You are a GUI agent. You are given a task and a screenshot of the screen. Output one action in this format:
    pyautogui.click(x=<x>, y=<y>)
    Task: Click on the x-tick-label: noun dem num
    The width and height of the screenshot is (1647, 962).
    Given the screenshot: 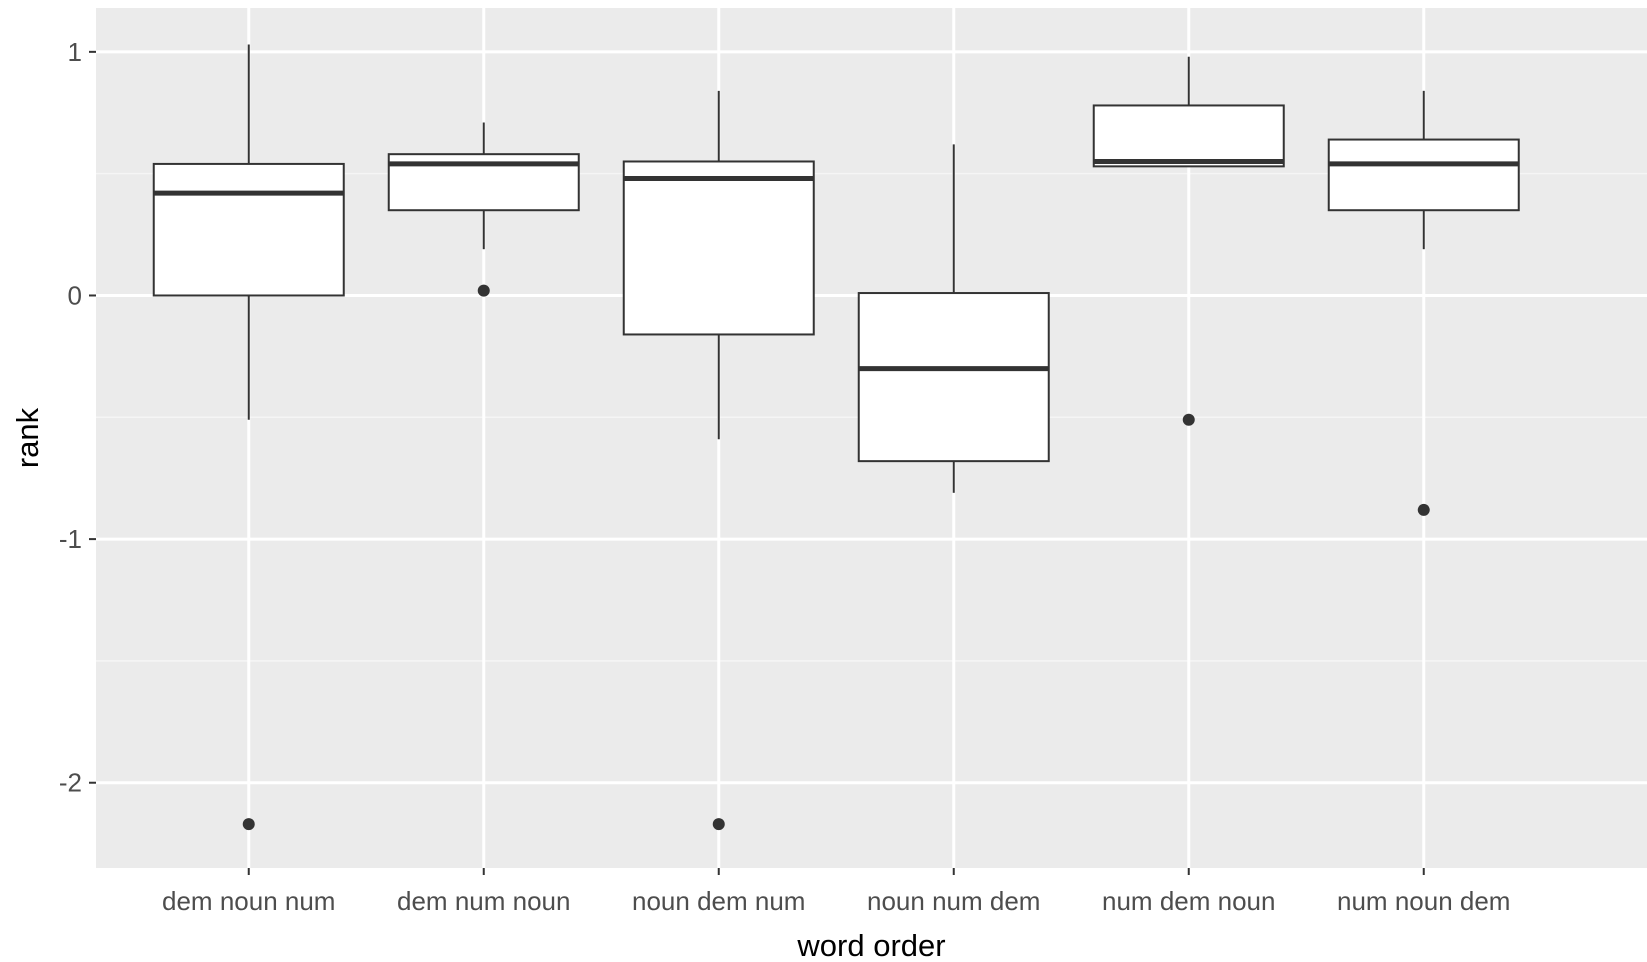 What is the action you would take?
    pyautogui.click(x=718, y=901)
    